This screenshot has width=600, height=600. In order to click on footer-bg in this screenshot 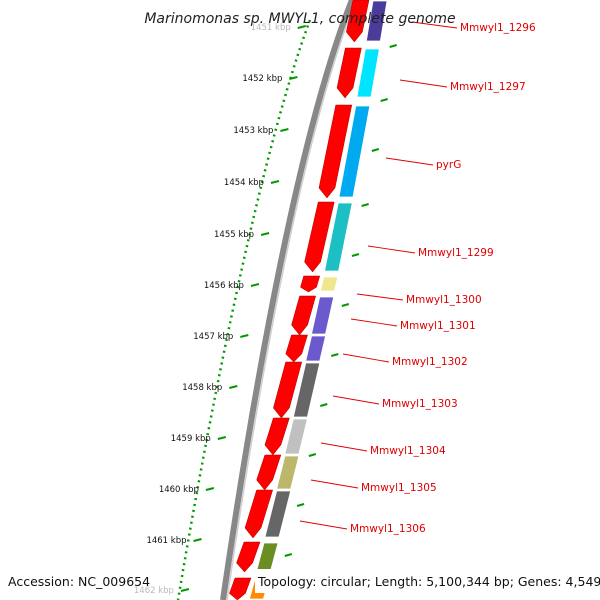, I will do `click(425, 581)`.